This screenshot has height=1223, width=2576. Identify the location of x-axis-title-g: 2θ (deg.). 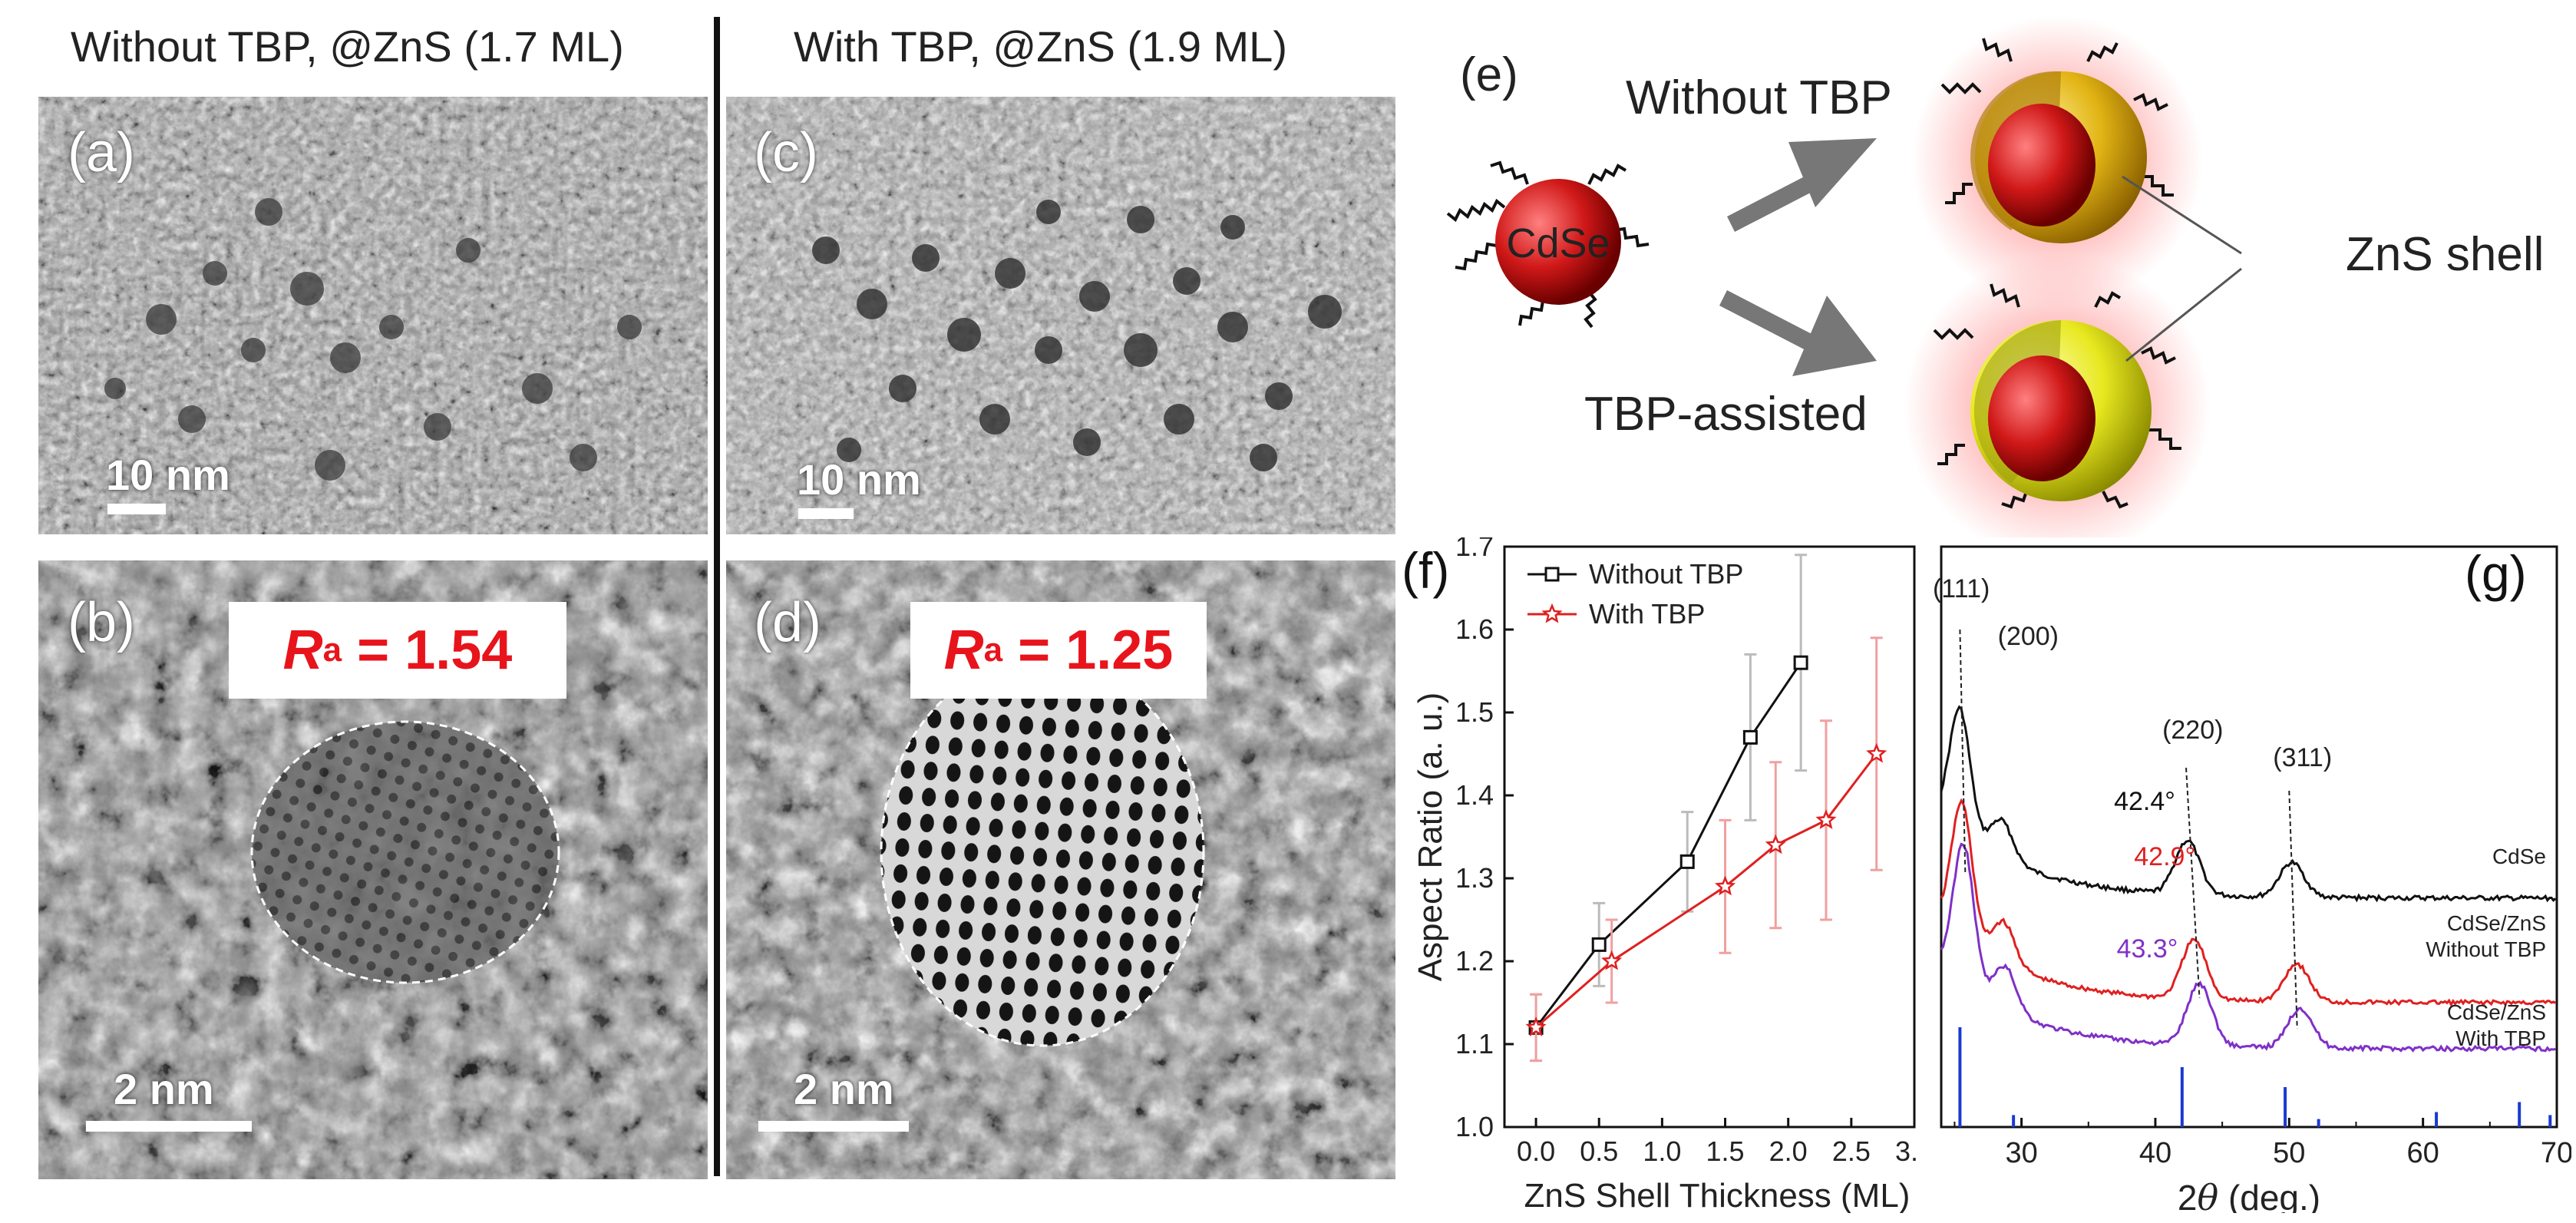
(2249, 1195).